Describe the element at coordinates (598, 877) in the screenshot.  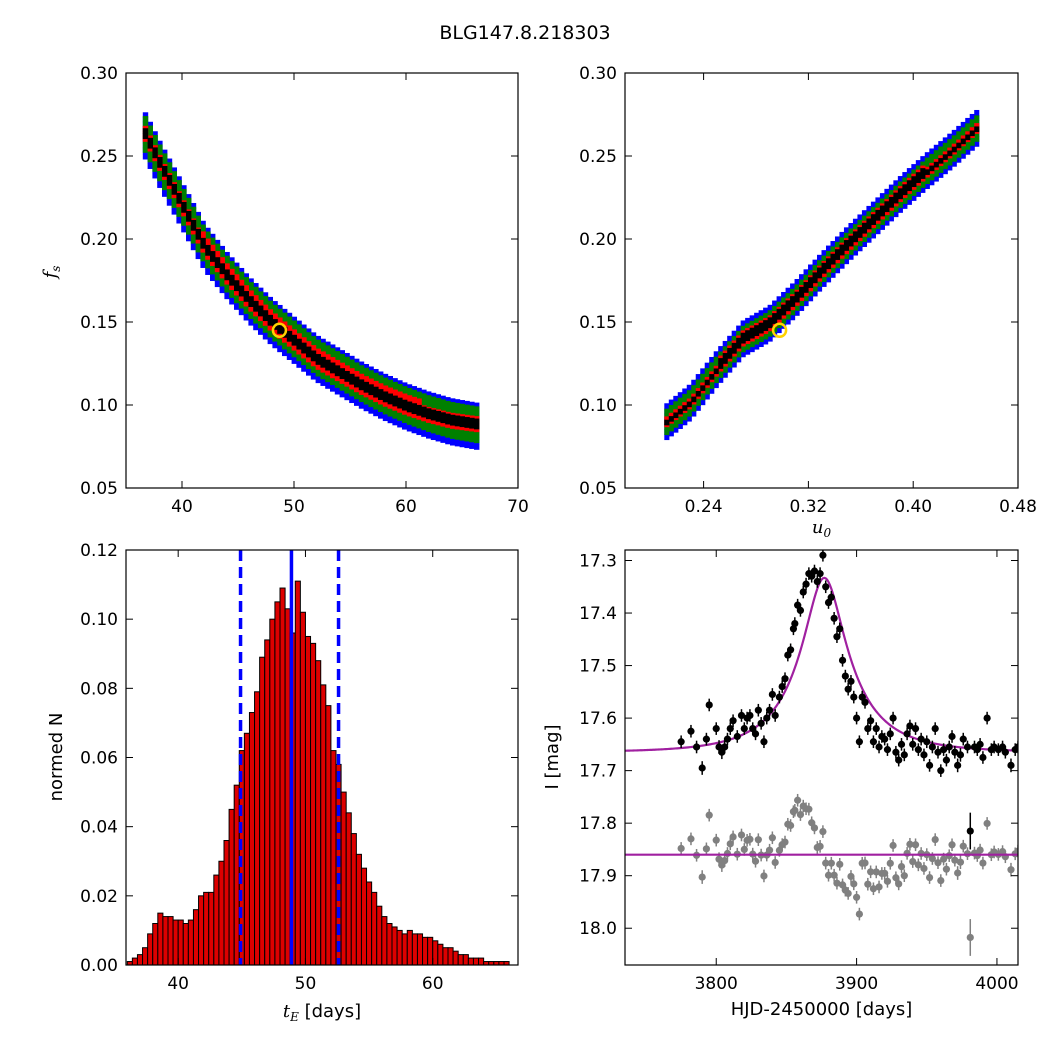
I see `panel4-ytick-label: 17.9` at that location.